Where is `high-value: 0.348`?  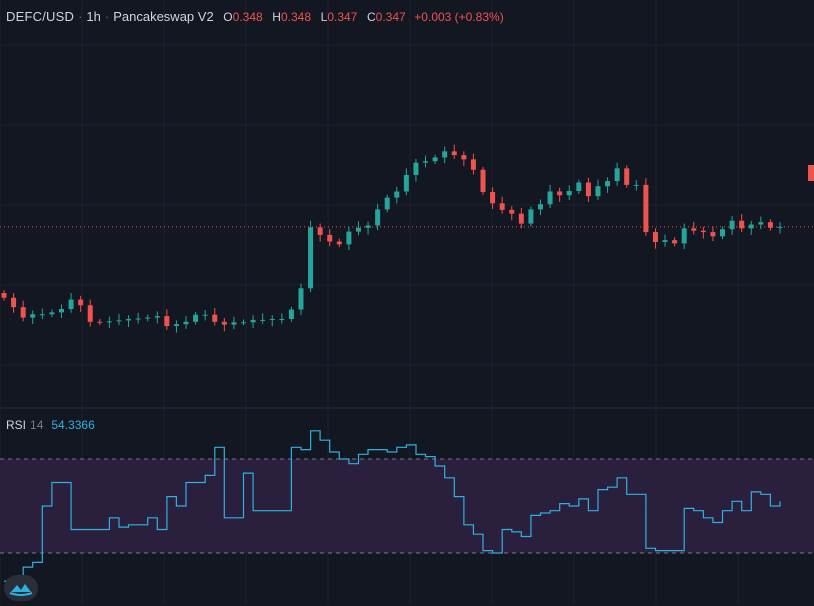 high-value: 0.348 is located at coordinates (295, 17).